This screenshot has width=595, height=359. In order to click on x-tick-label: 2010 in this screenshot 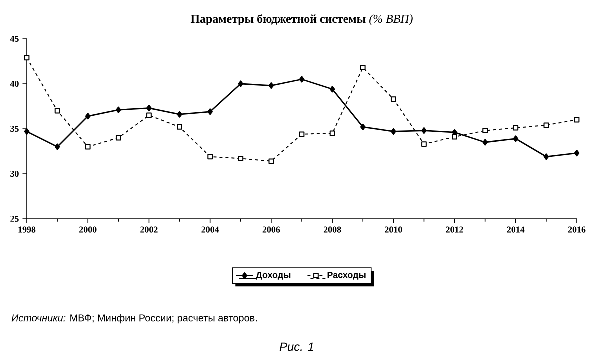, I will do `click(393, 229)`.